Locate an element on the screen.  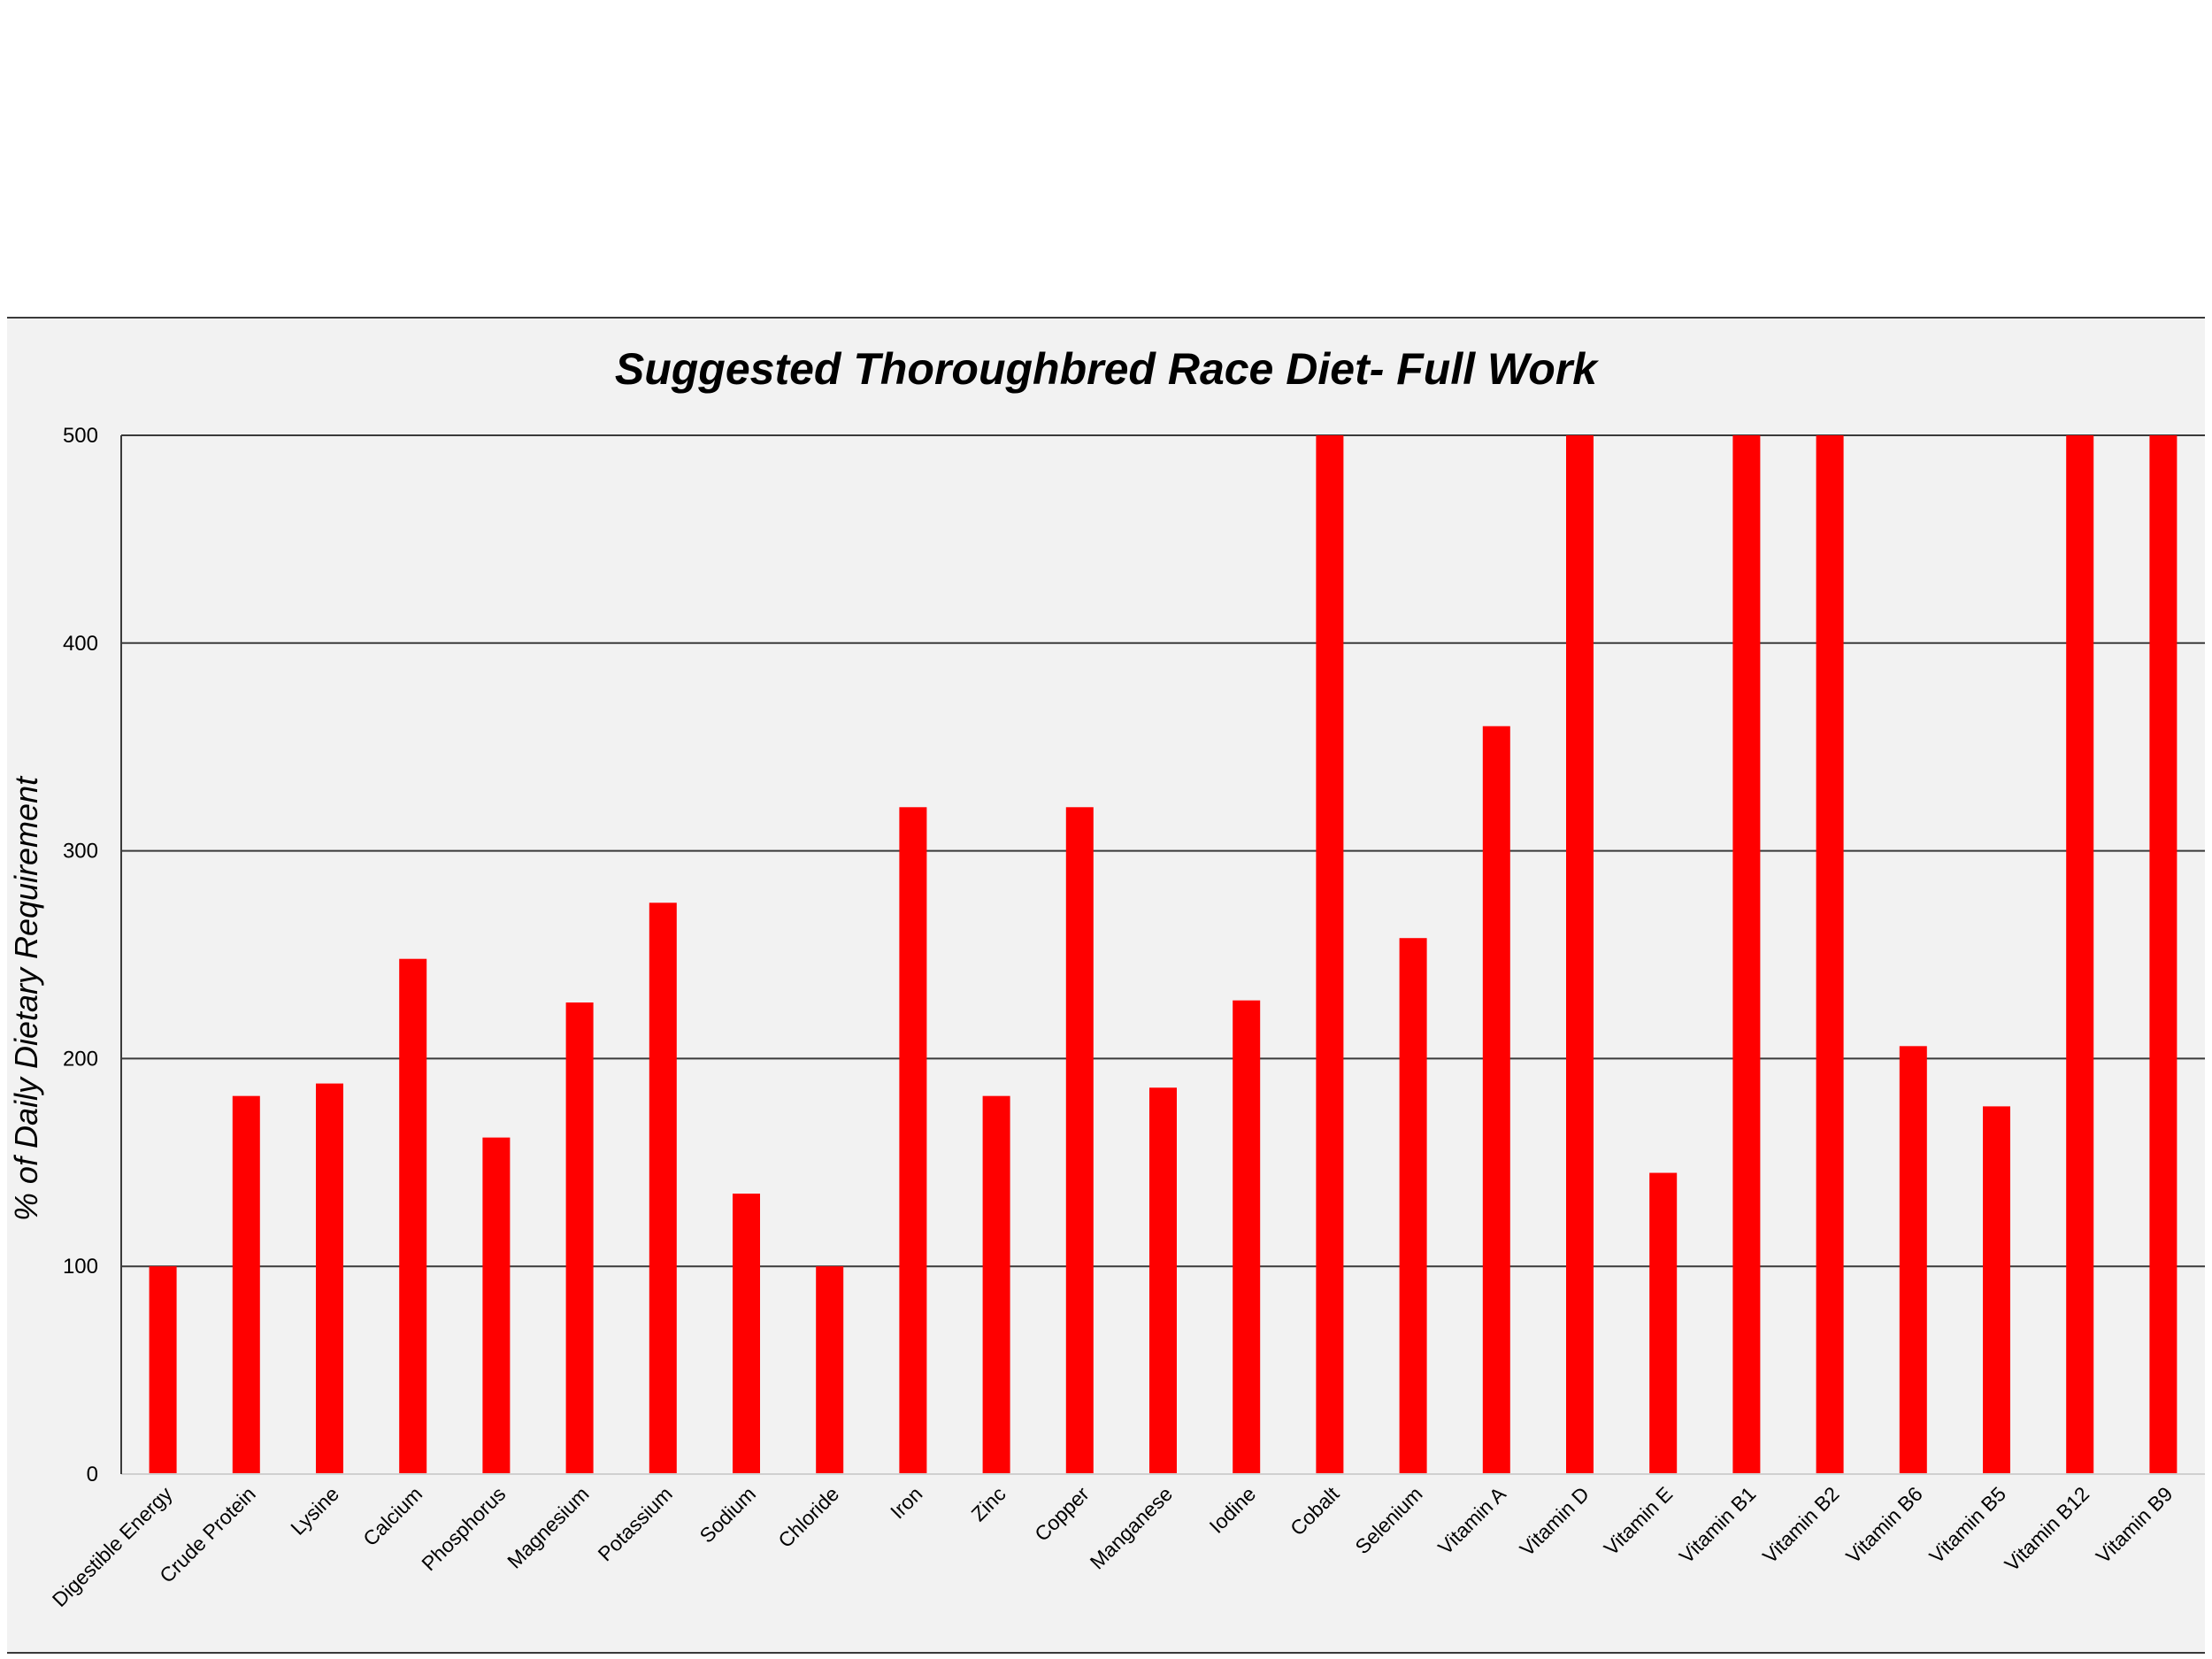
bar-sodium is located at coordinates (747, 1334).